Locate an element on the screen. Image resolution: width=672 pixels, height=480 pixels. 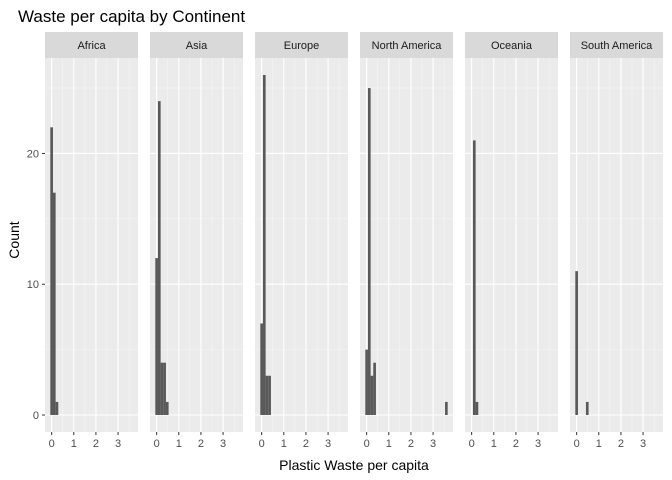
facet-strip-label: Europe is located at coordinates (301, 46).